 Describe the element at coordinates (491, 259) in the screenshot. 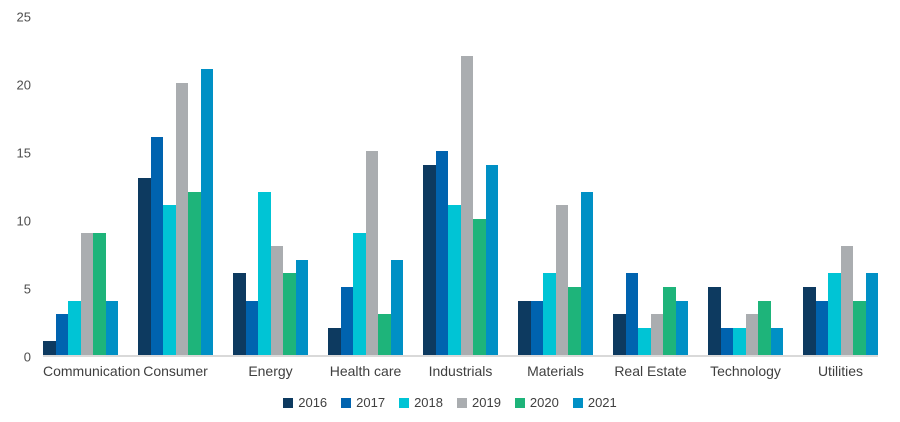

I see `bar-2021-industrials` at that location.